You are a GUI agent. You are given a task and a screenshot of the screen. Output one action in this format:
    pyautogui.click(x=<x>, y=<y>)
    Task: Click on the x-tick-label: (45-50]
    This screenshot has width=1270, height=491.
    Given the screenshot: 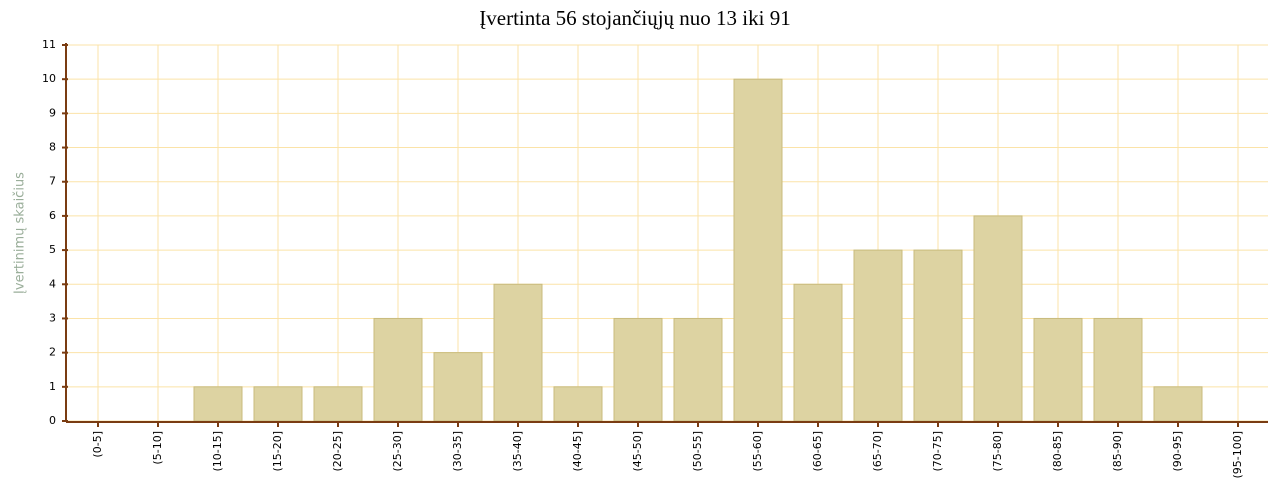 What is the action you would take?
    pyautogui.click(x=637, y=451)
    